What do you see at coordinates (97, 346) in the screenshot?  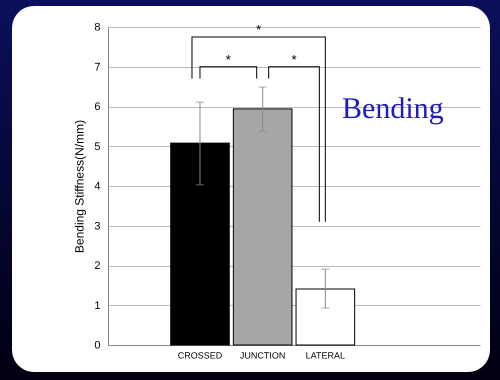 I see `y-tick-label: 0` at bounding box center [97, 346].